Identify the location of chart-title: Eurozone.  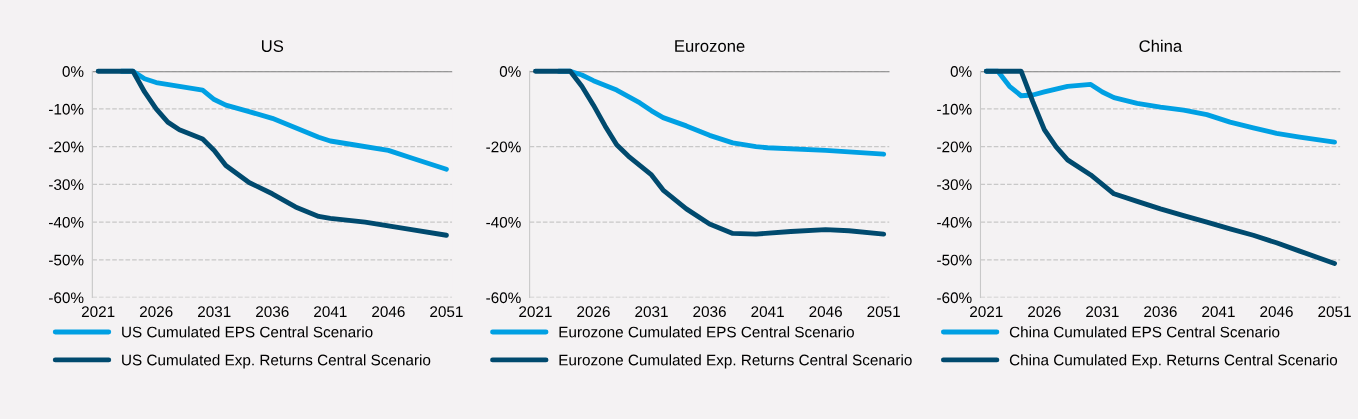
(710, 46).